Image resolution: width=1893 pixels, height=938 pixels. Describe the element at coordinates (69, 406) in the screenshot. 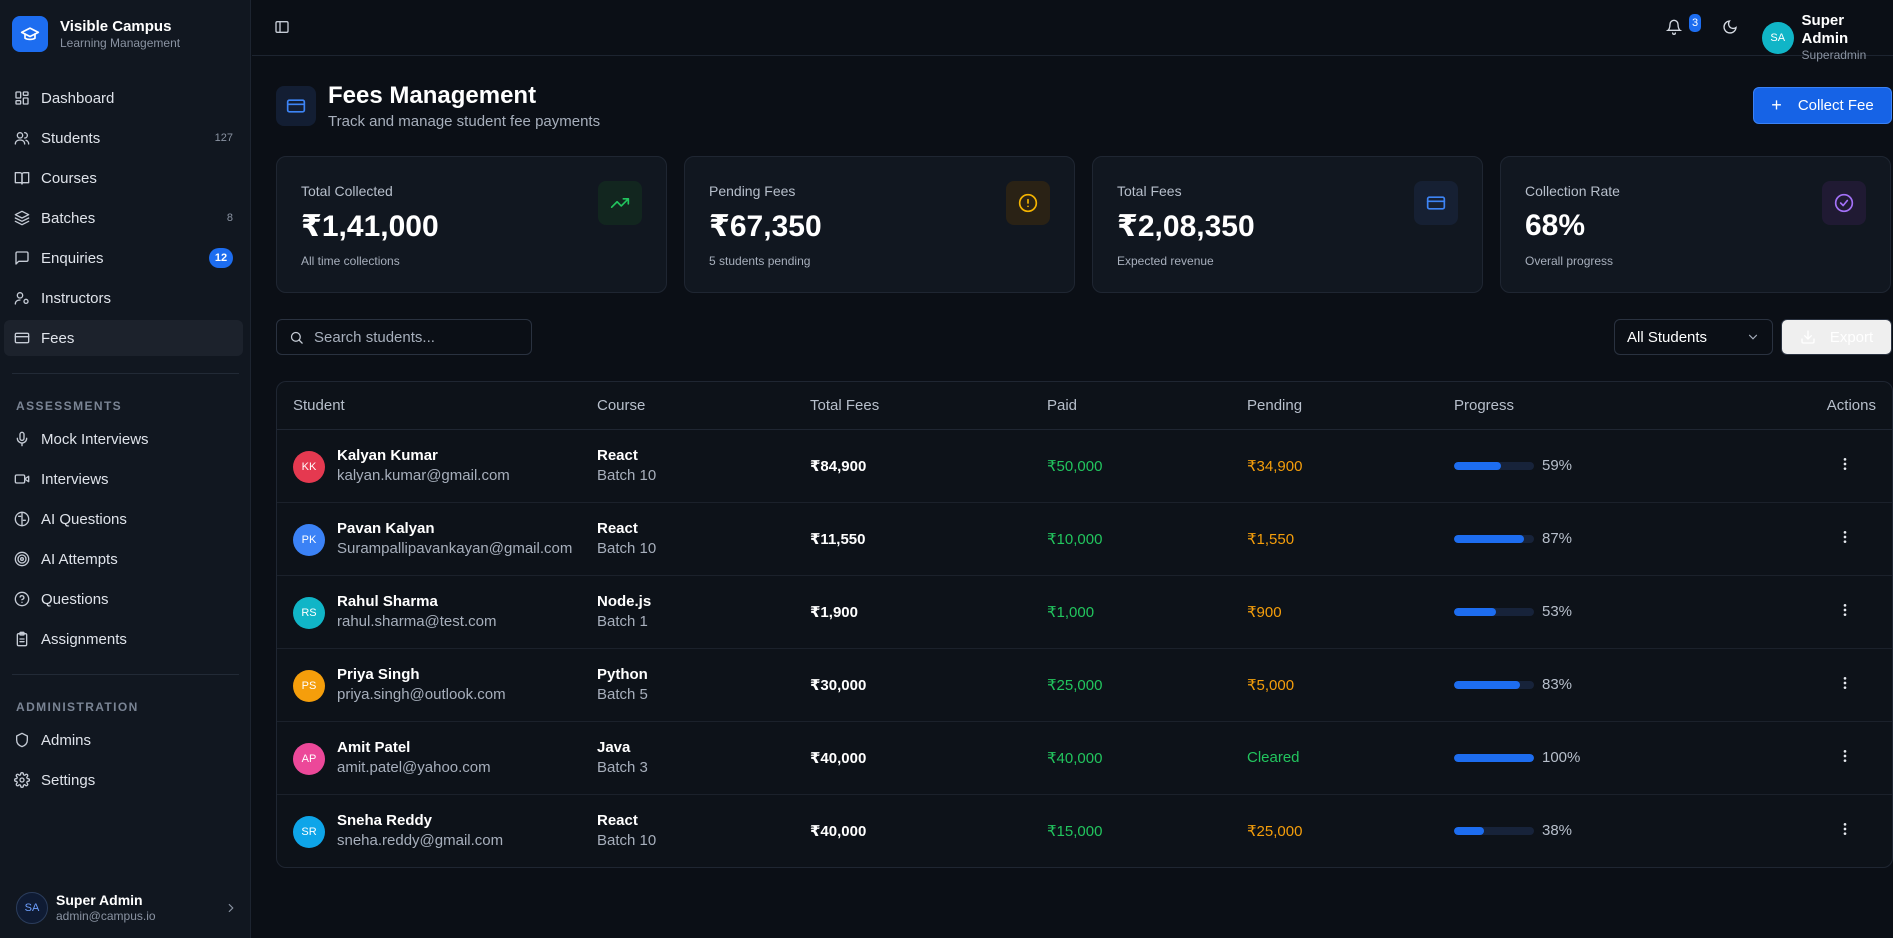

I see `section-label-assessments: ASSESSMENTS` at that location.